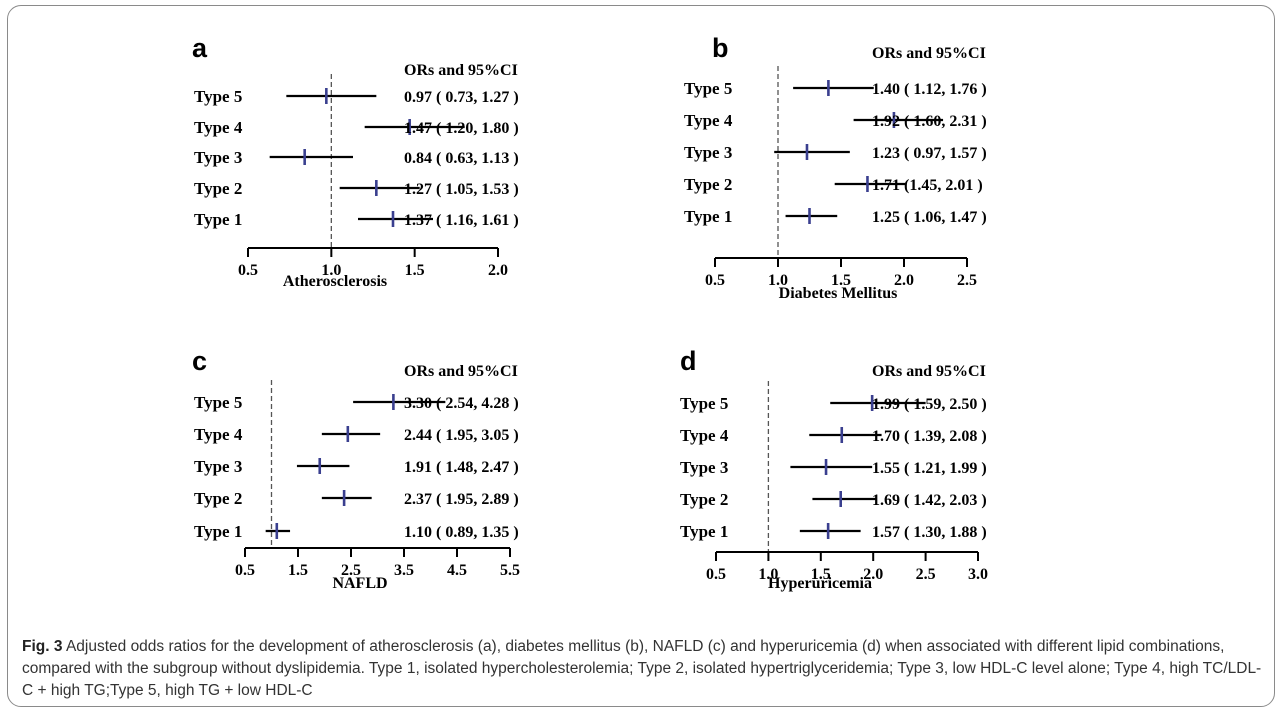  I want to click on row-label-b-1: Type 1, so click(708, 216).